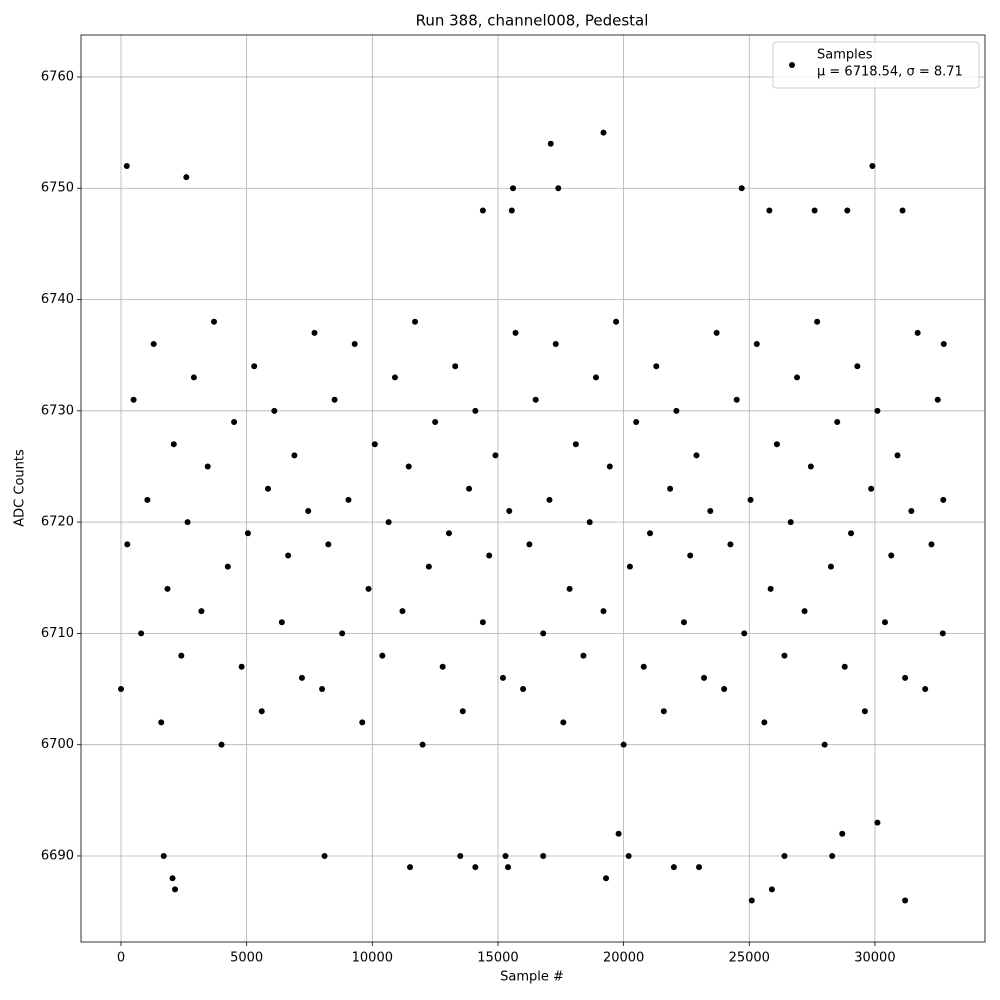 The image size is (1000, 1000). I want to click on legend-label: Samples, so click(845, 55).